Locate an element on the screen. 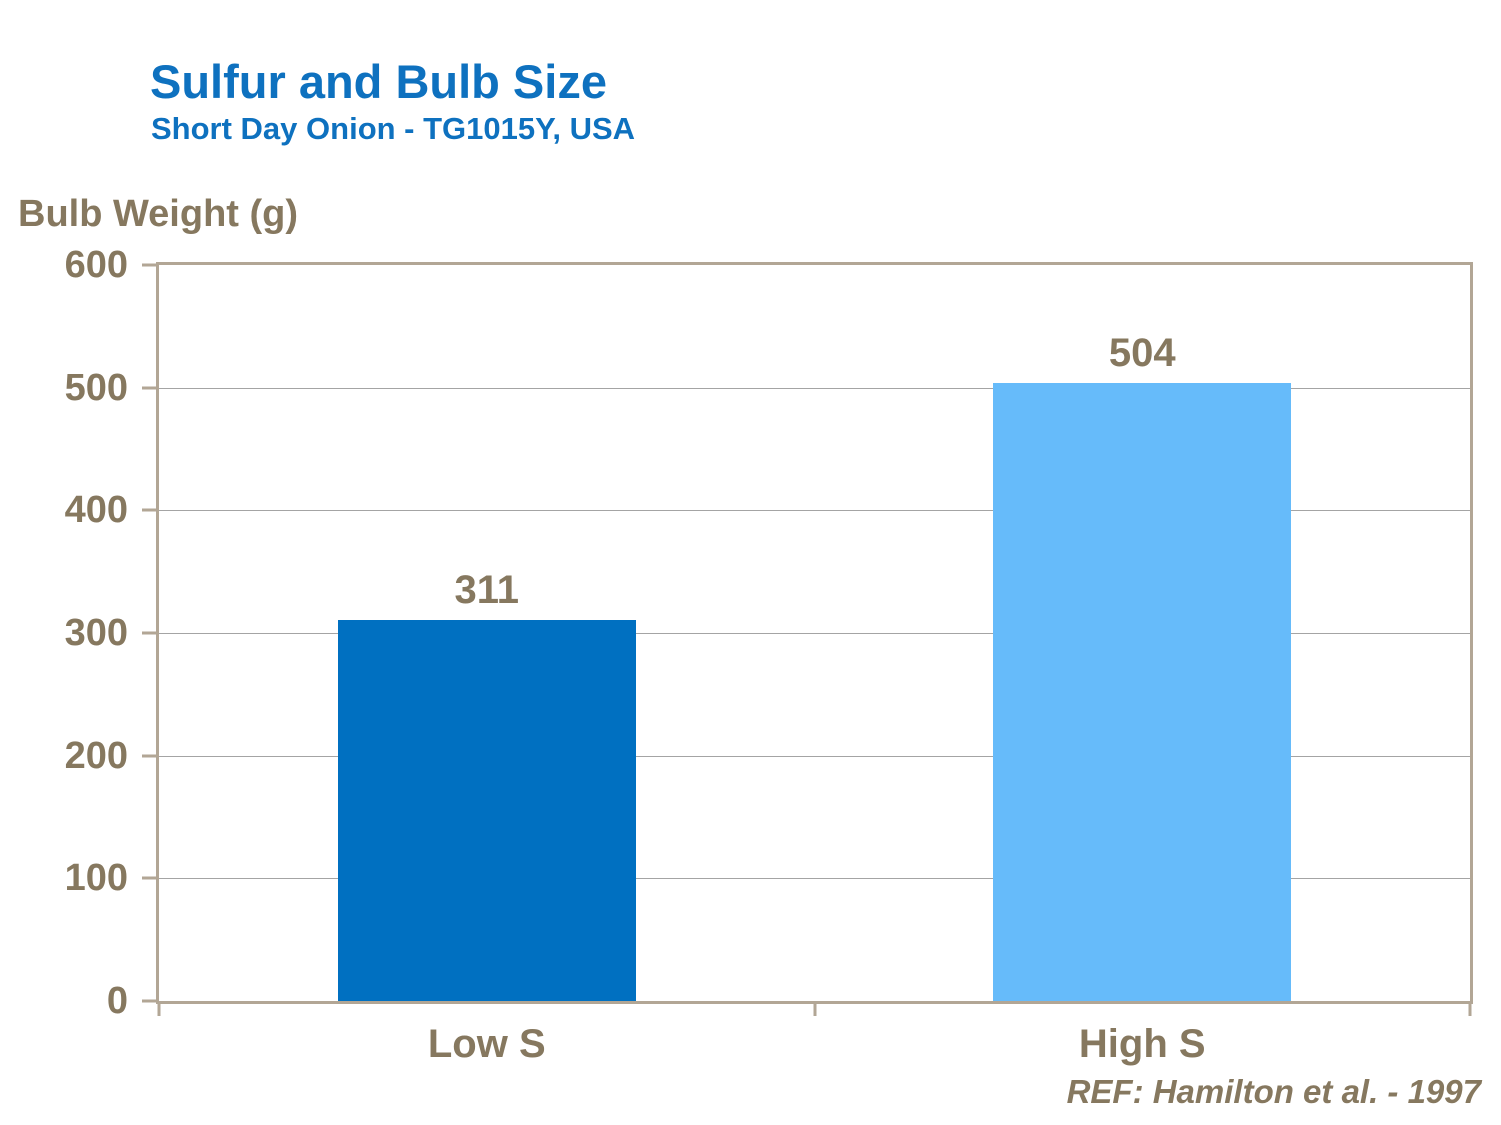 The height and width of the screenshot is (1125, 1501). bar-low-s is located at coordinates (486, 810).